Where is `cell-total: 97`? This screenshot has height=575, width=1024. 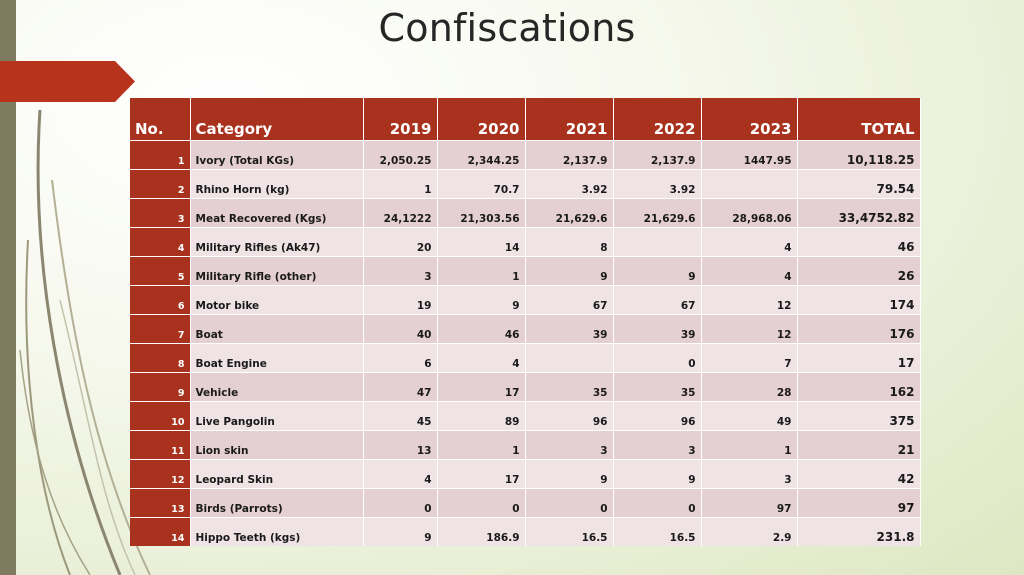 cell-total: 97 is located at coordinates (859, 503).